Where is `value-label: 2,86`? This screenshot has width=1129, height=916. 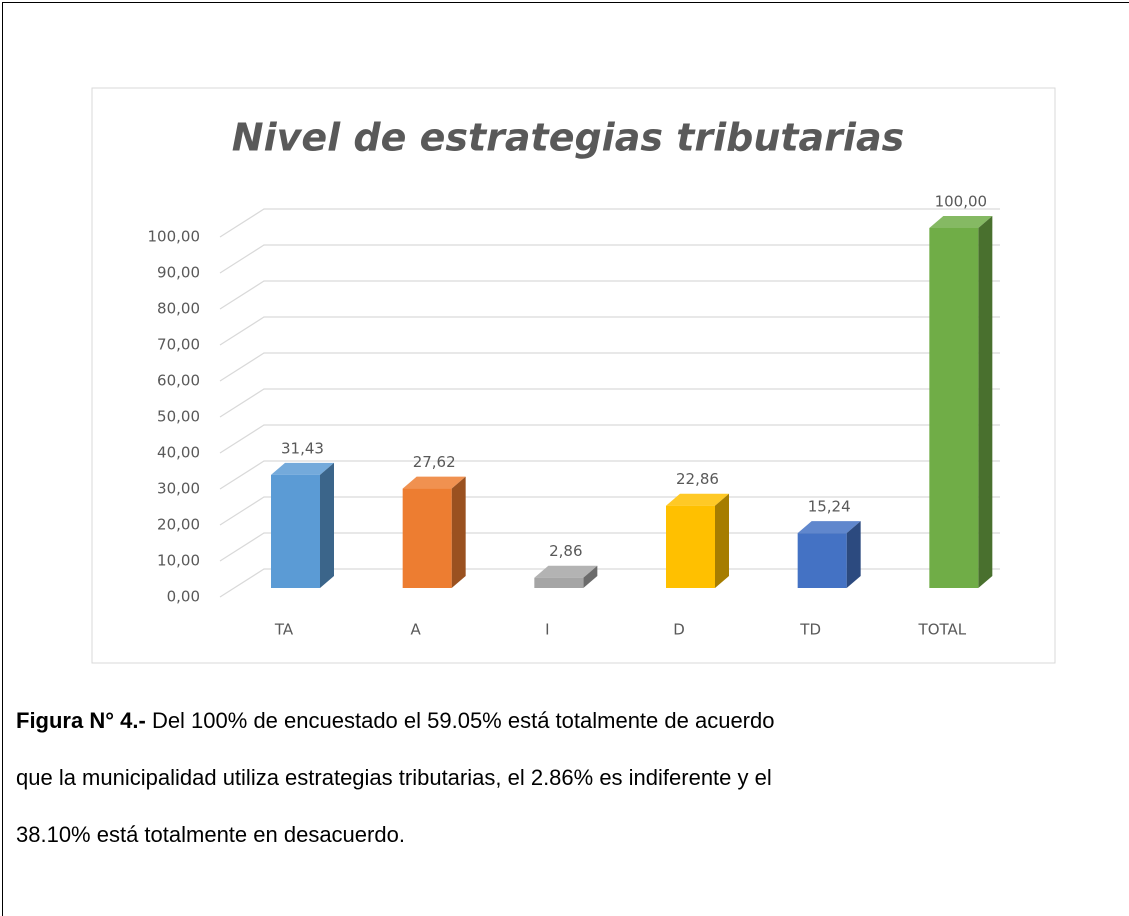 value-label: 2,86 is located at coordinates (565, 551).